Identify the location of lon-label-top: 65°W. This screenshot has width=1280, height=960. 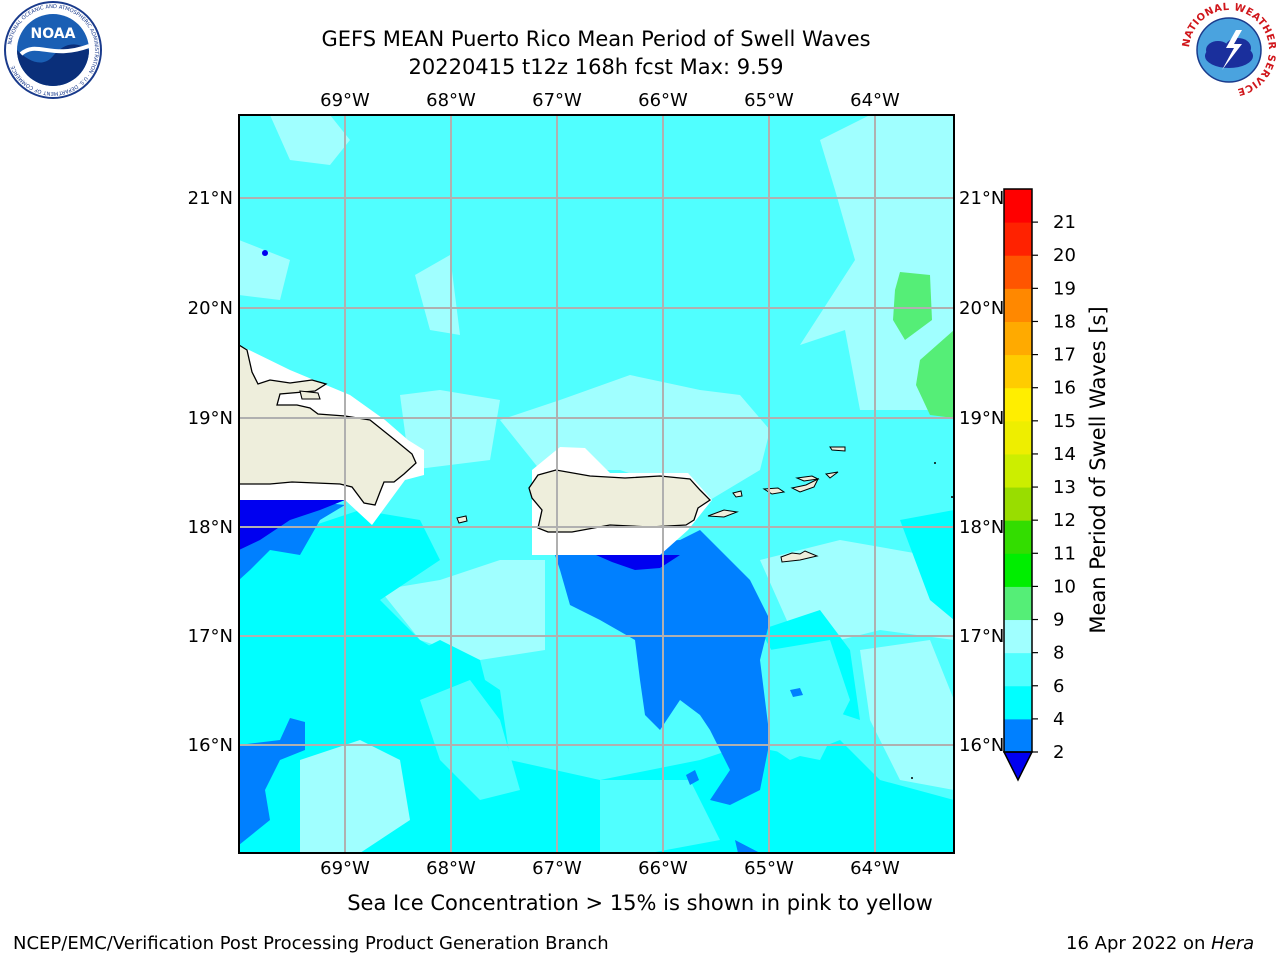
(769, 100).